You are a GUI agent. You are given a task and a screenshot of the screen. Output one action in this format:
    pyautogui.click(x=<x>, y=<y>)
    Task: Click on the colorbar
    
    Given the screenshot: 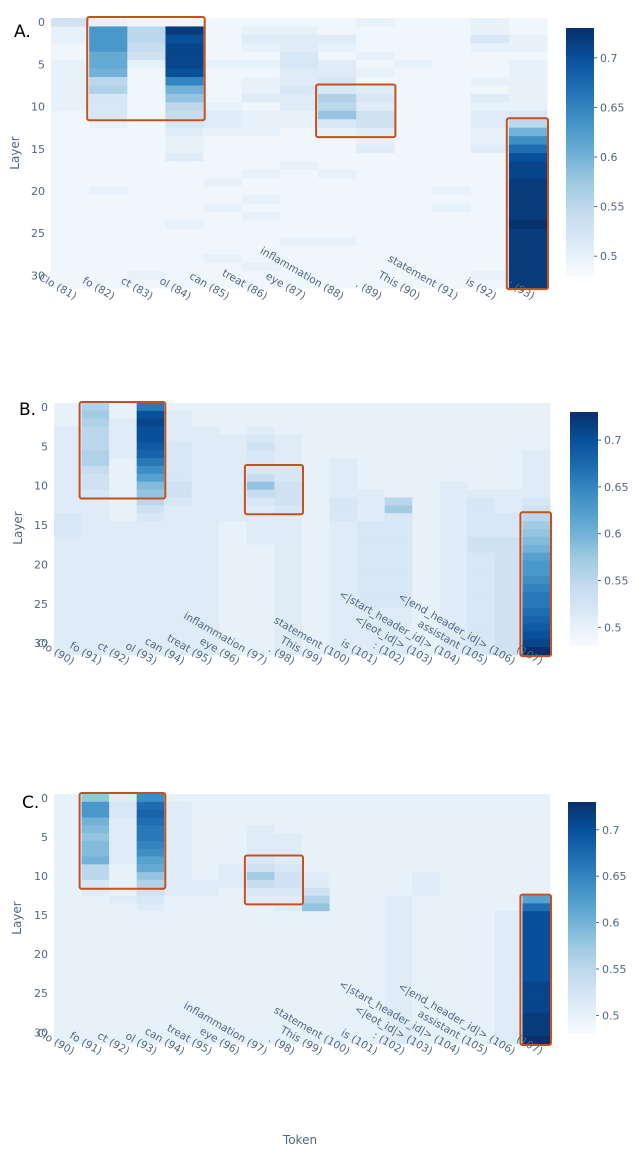 What is the action you would take?
    pyautogui.click(x=584, y=529)
    